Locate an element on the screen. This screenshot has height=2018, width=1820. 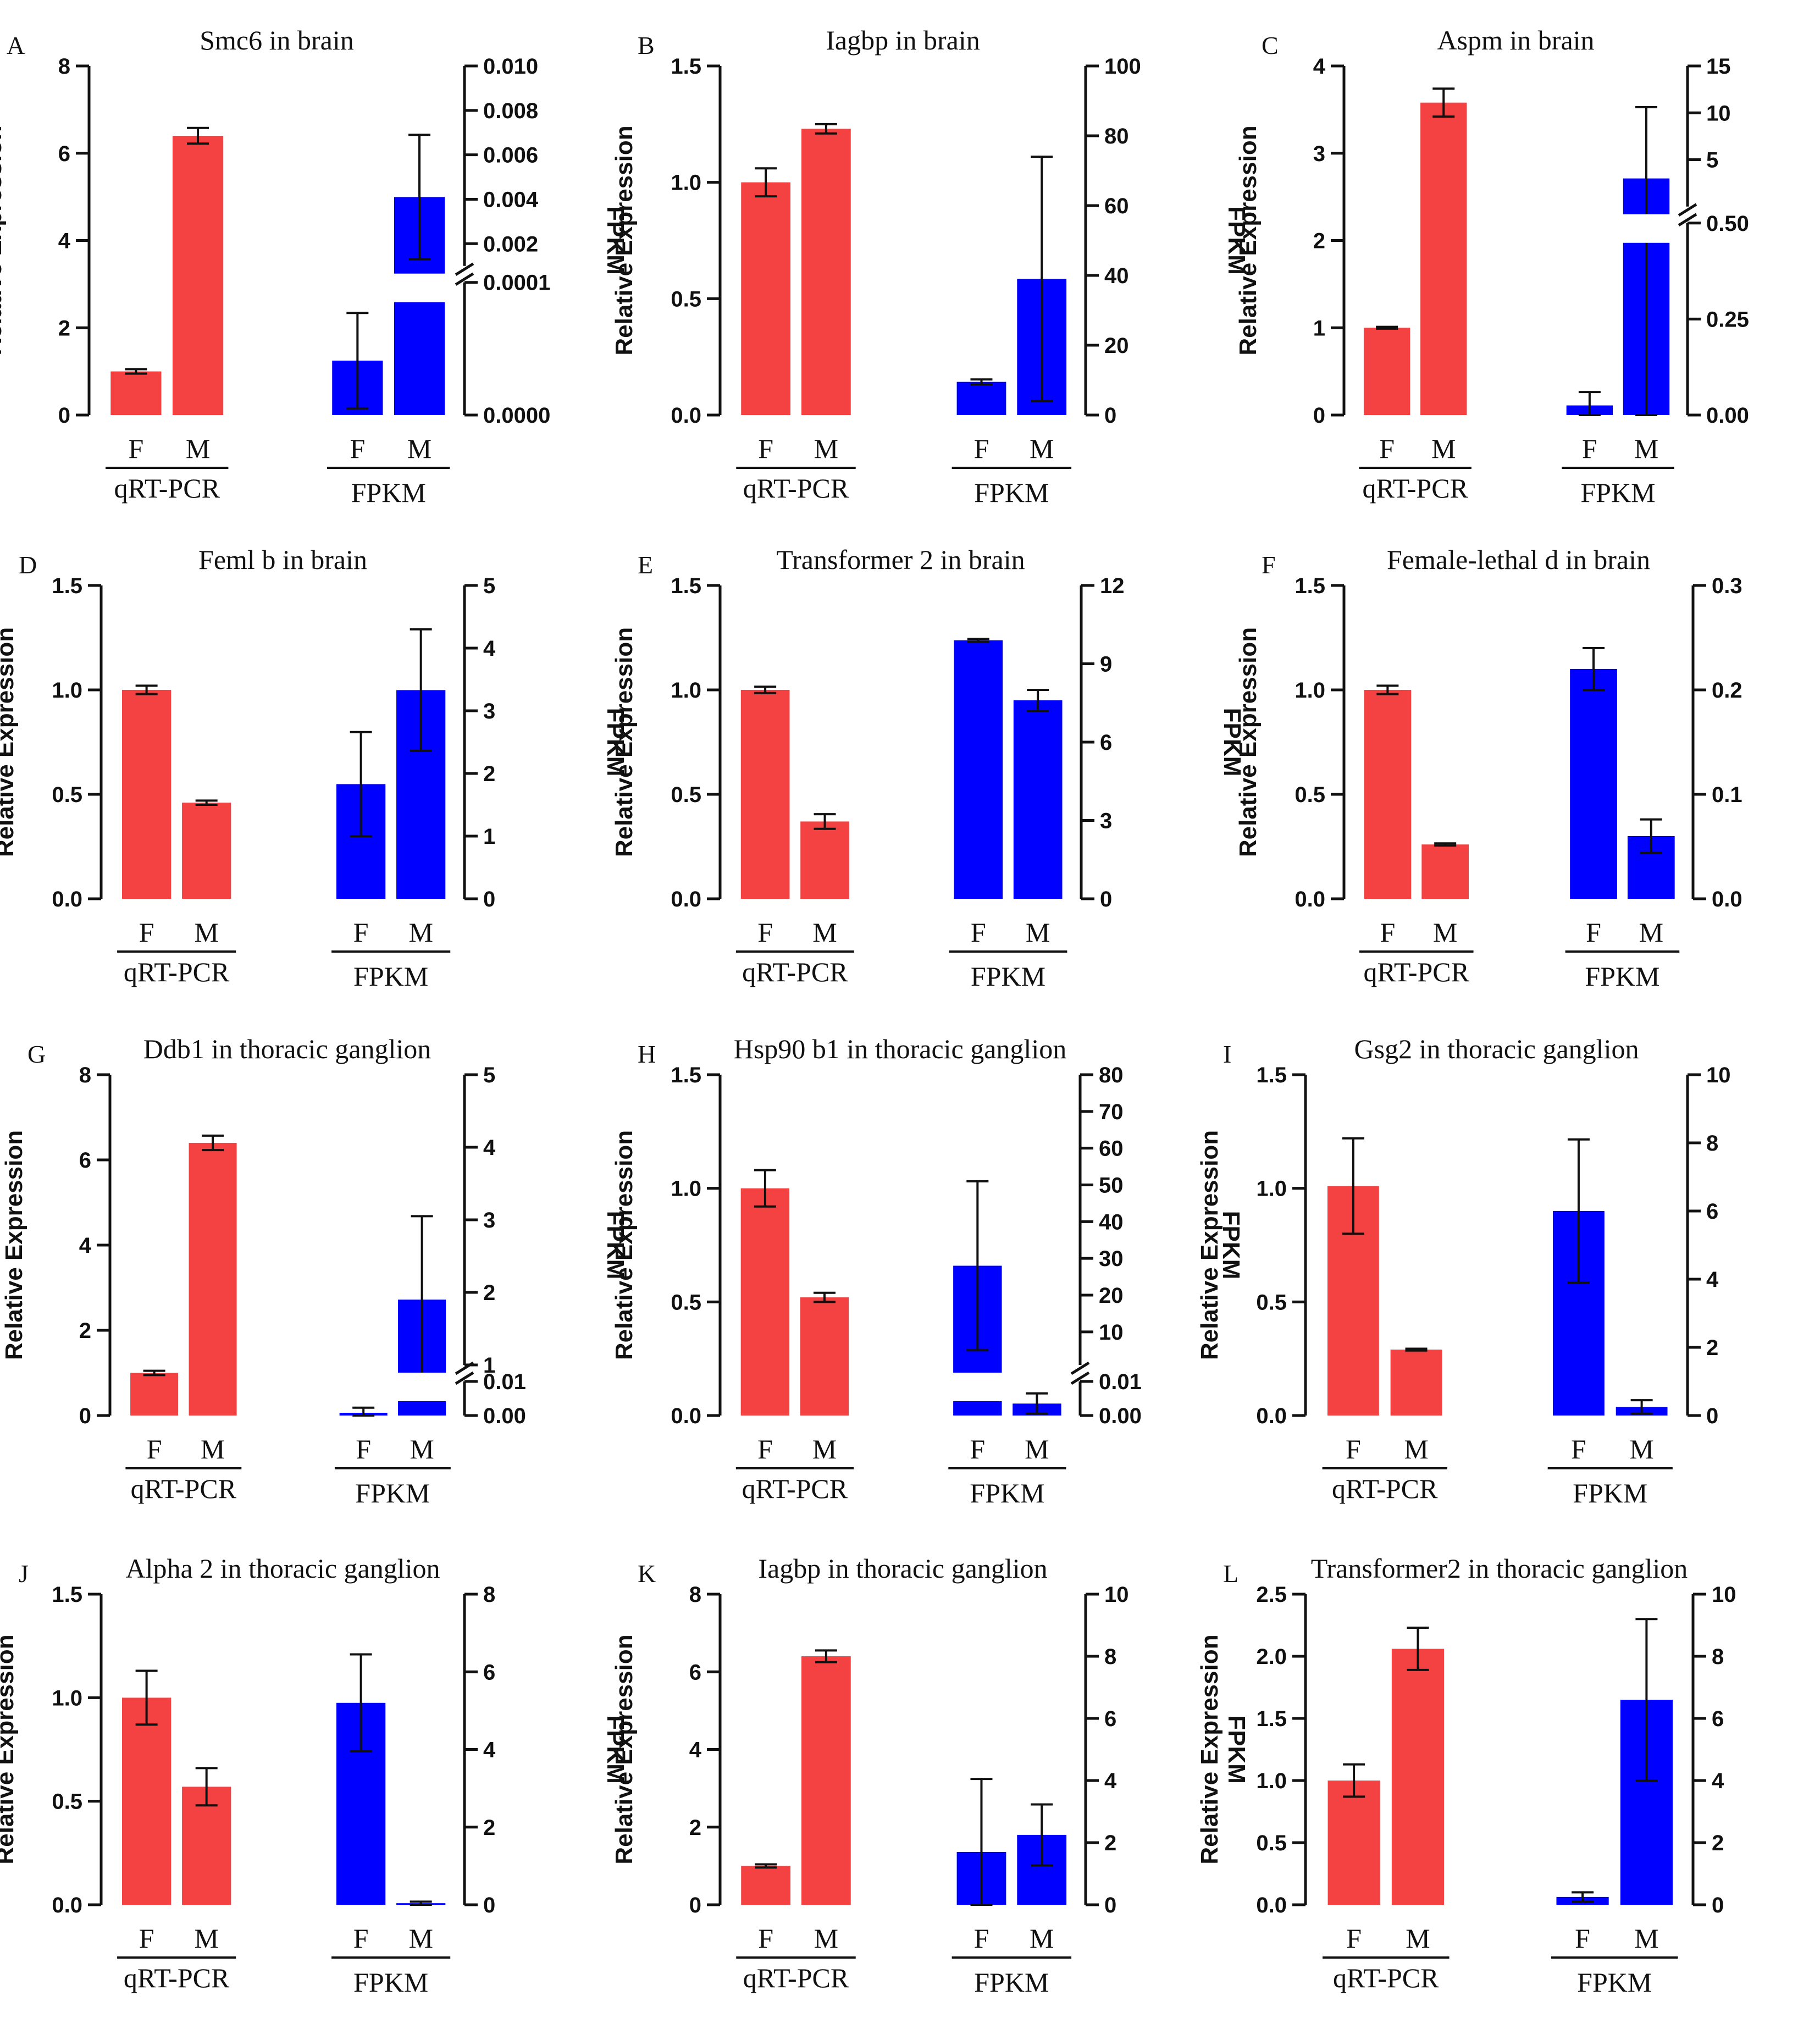
chart-title: Gsg2 in thoracic ganglion is located at coordinates (1496, 1048).